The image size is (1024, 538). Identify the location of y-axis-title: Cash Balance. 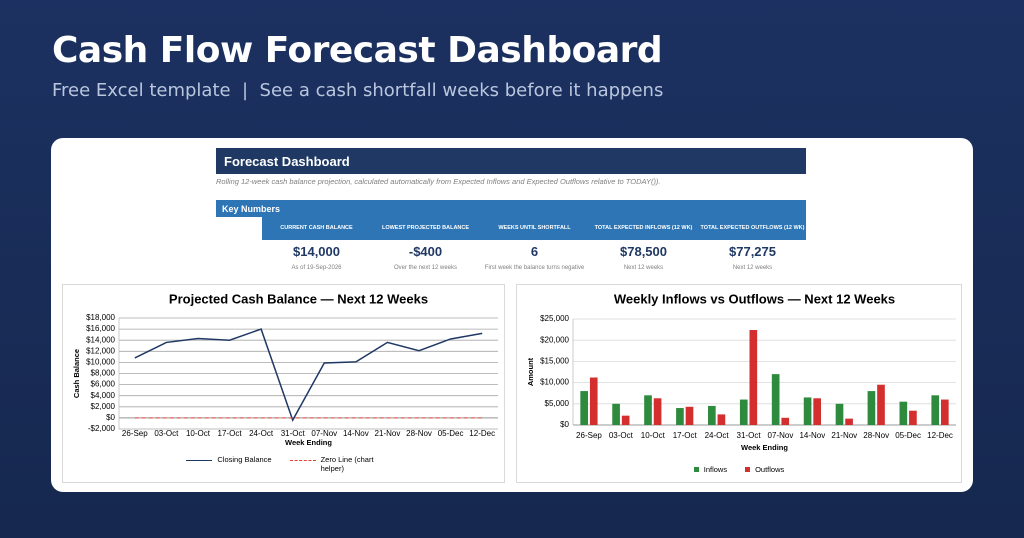
(76, 373).